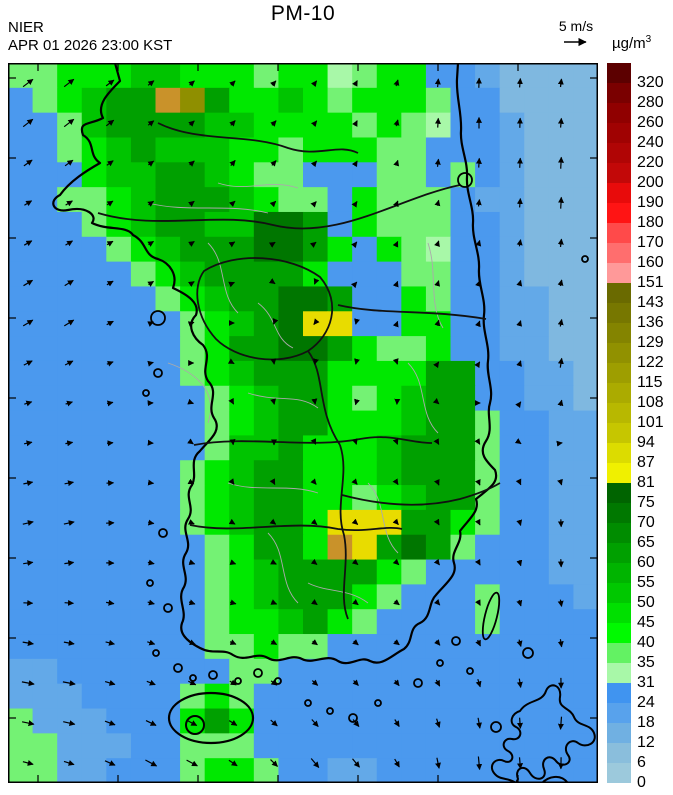 This screenshot has width=673, height=795. I want to click on legend-value: 12, so click(646, 742).